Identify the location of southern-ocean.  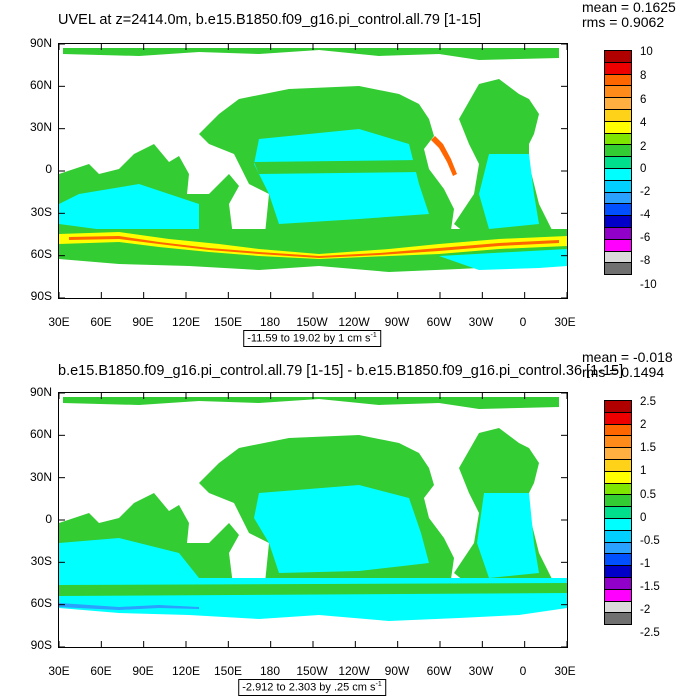
(313, 250).